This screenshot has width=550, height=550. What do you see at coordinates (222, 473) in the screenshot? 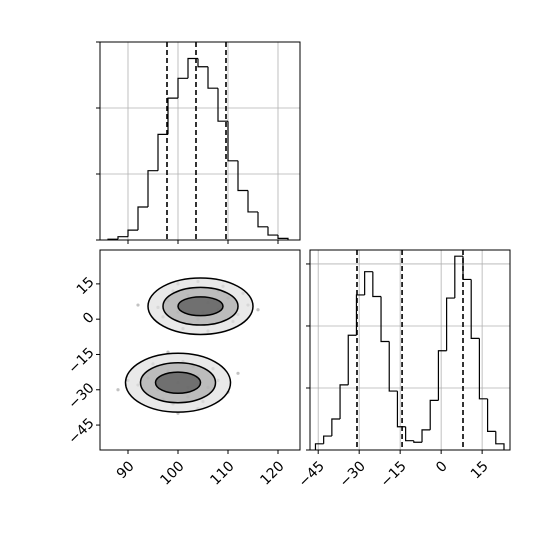
I see `x-tick-label: 110` at bounding box center [222, 473].